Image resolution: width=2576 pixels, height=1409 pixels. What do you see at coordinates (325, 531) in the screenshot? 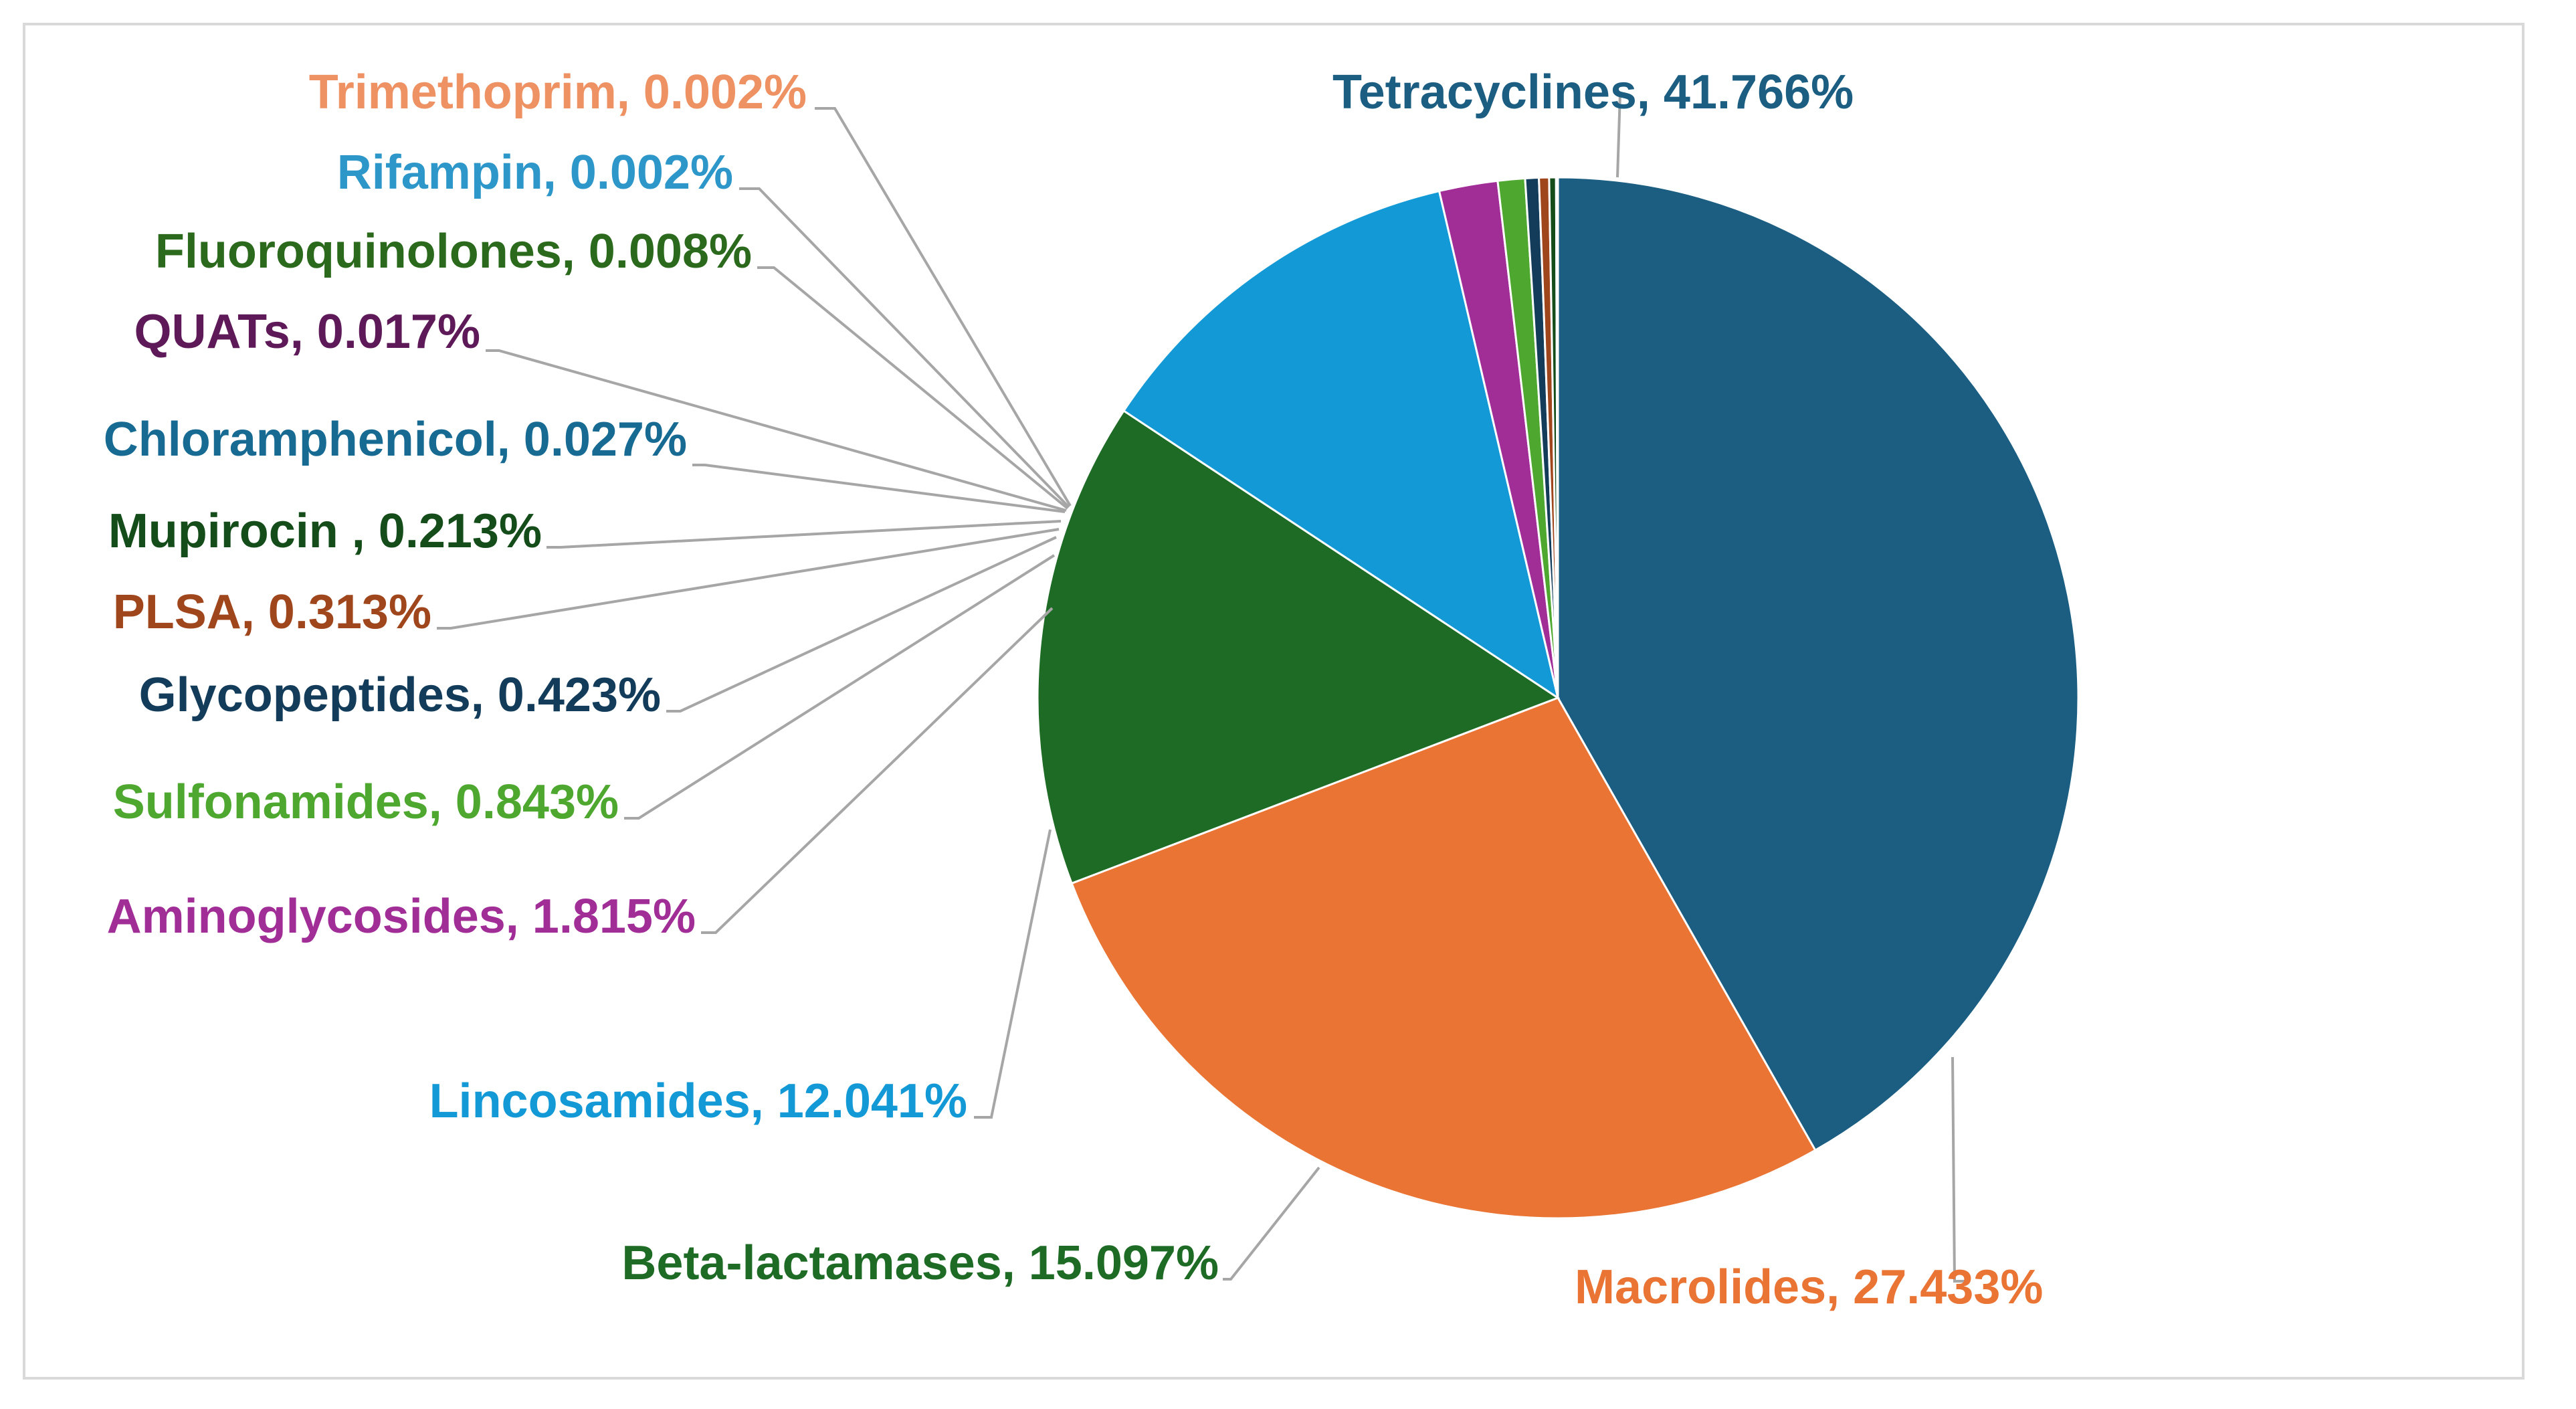
I see `data-label-mupirocin: Mupirocin , 0.213%` at bounding box center [325, 531].